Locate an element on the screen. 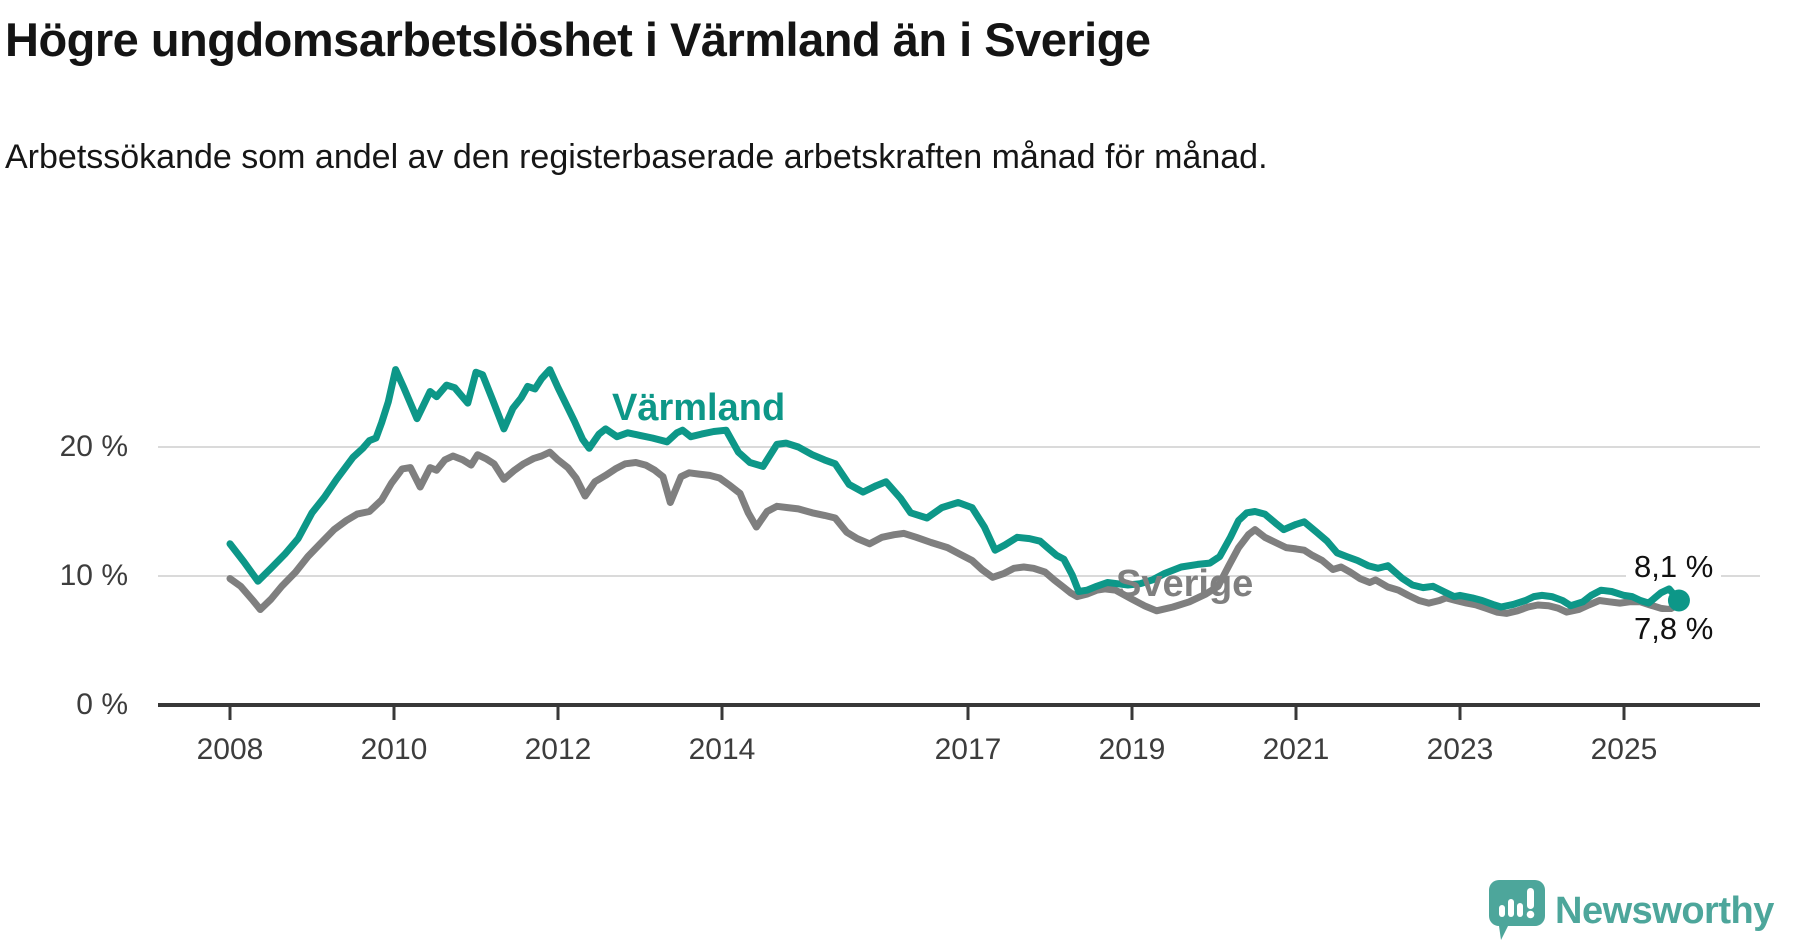 This screenshot has width=1800, height=948. x-tick-label: 2019 is located at coordinates (1132, 749).